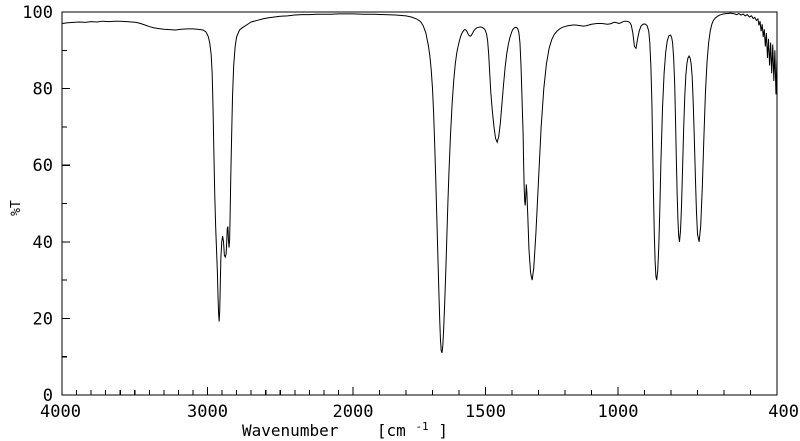 This screenshot has height=441, width=800. I want to click on y-tick-label: 80, so click(43, 90).